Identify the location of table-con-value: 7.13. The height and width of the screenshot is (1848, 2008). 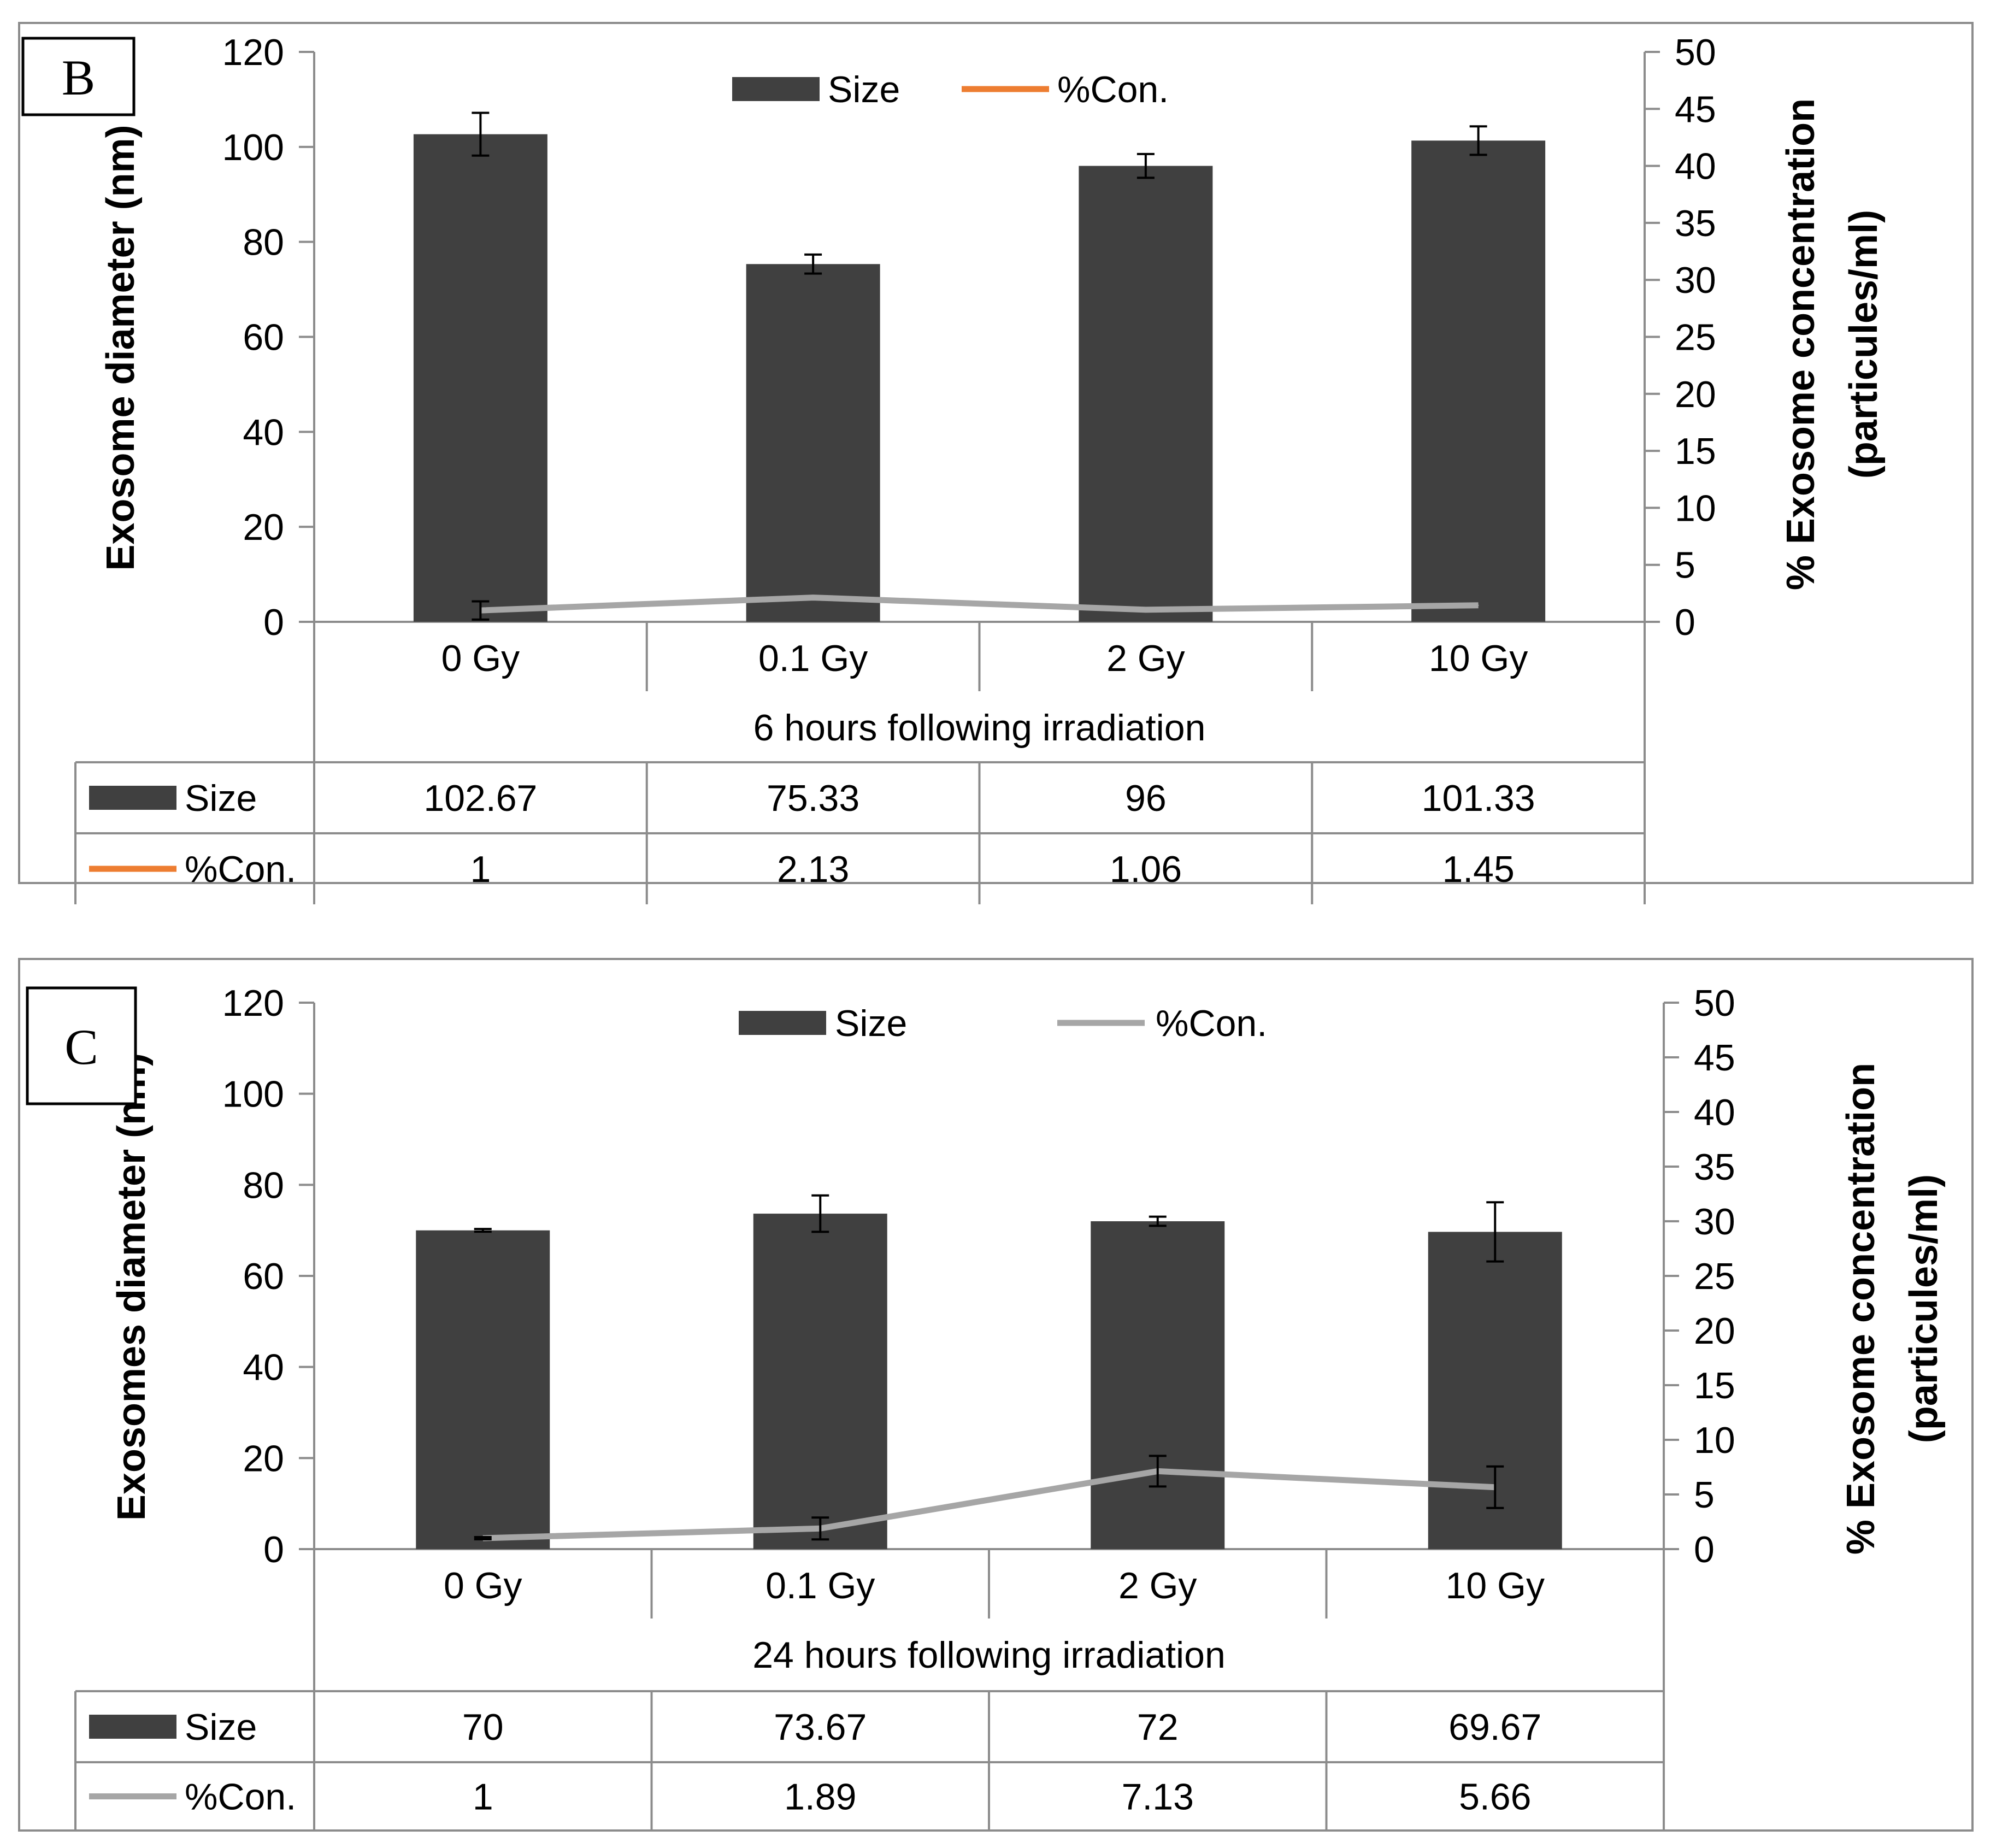
(1158, 1797).